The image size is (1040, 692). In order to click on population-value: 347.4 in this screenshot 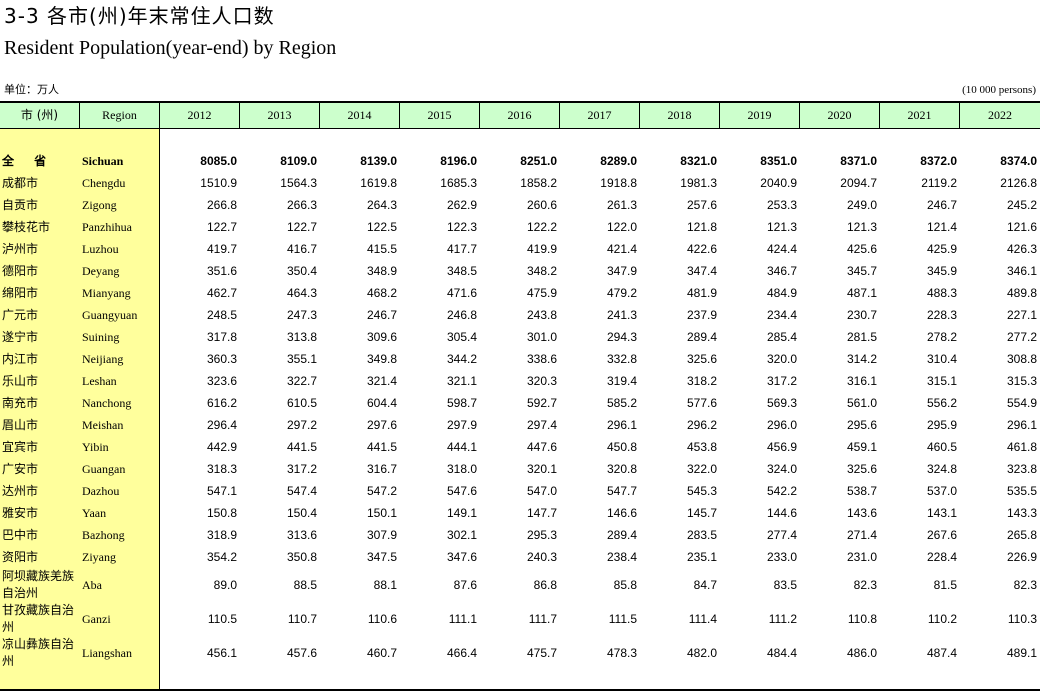, I will do `click(701, 271)`.